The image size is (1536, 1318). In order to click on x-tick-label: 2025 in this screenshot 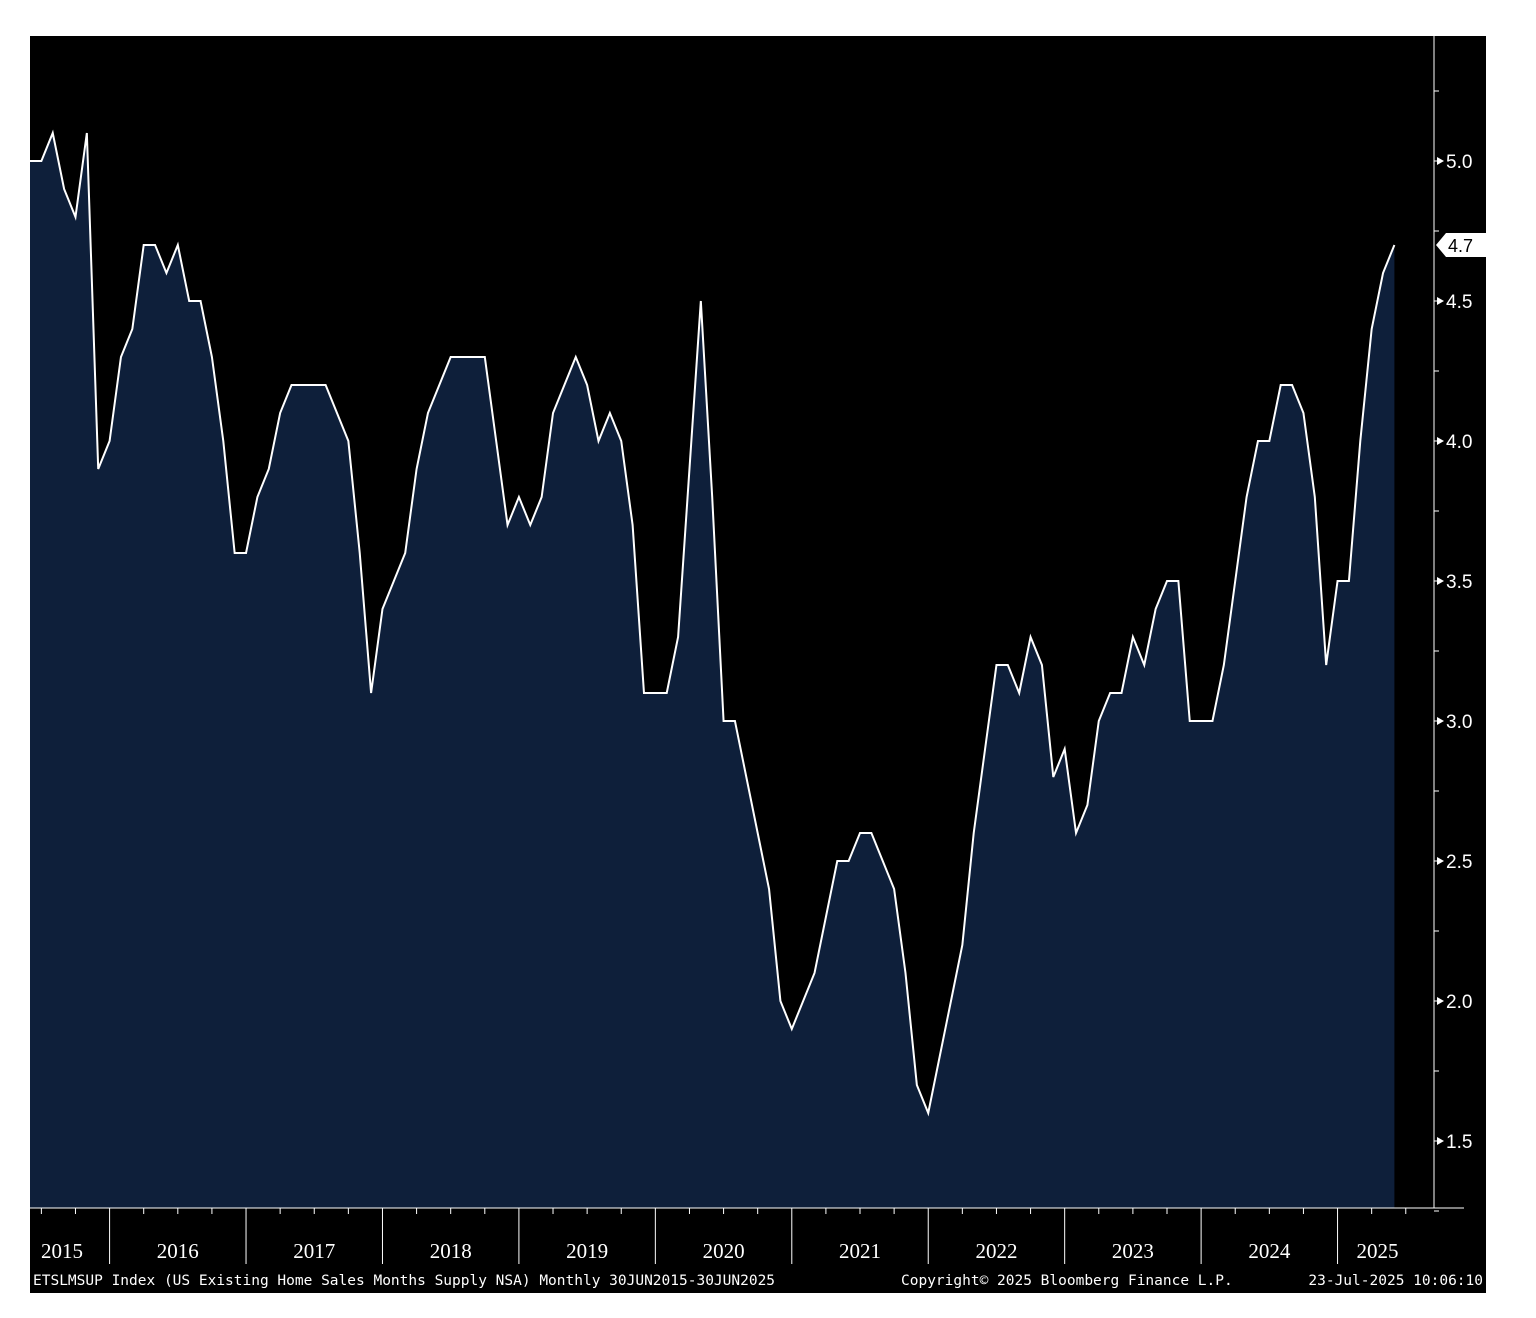, I will do `click(1378, 1251)`.